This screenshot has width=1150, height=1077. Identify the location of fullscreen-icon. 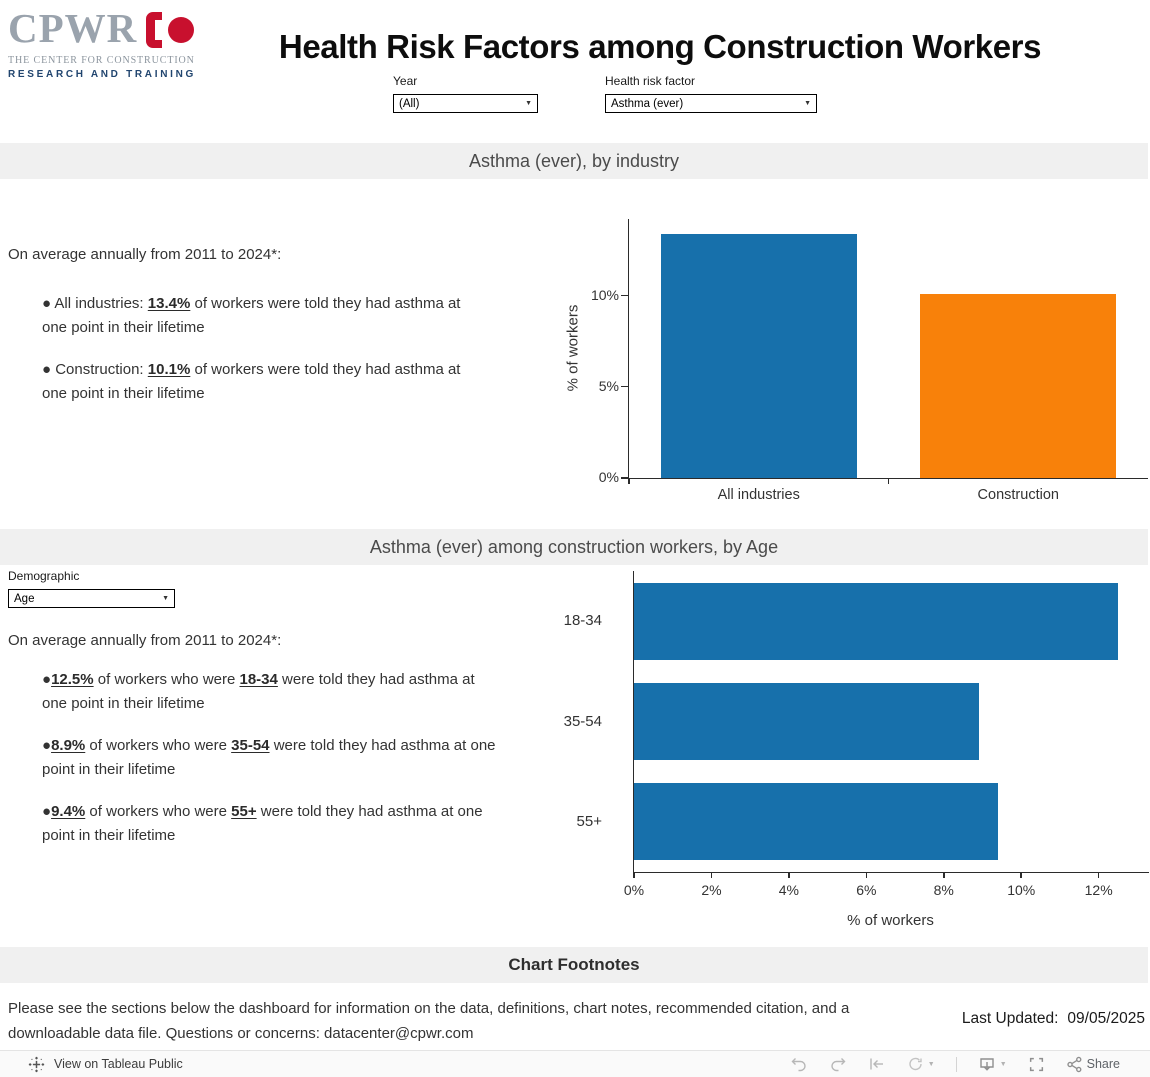
(1036, 1064).